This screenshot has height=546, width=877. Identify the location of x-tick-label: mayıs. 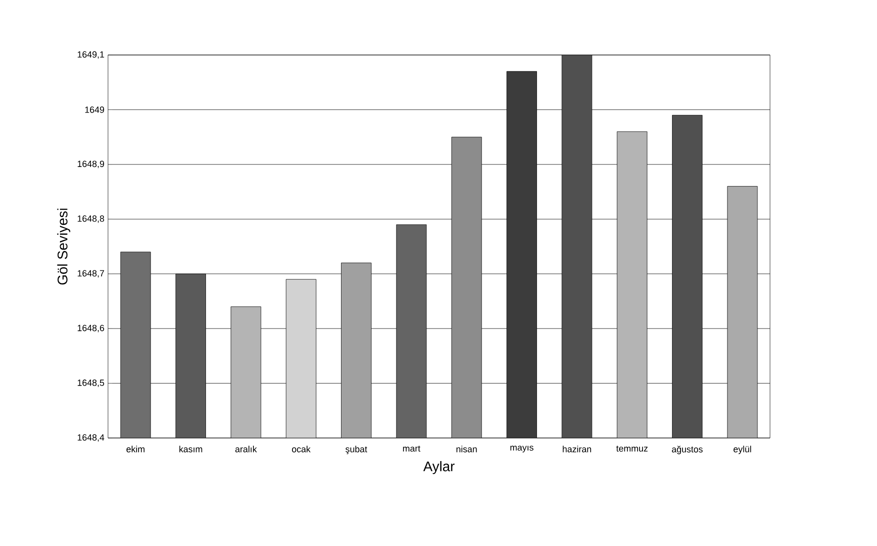
(522, 449).